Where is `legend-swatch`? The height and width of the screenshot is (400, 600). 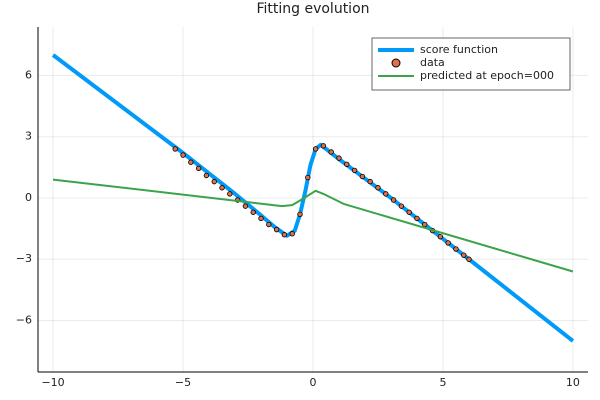 legend-swatch is located at coordinates (396, 63).